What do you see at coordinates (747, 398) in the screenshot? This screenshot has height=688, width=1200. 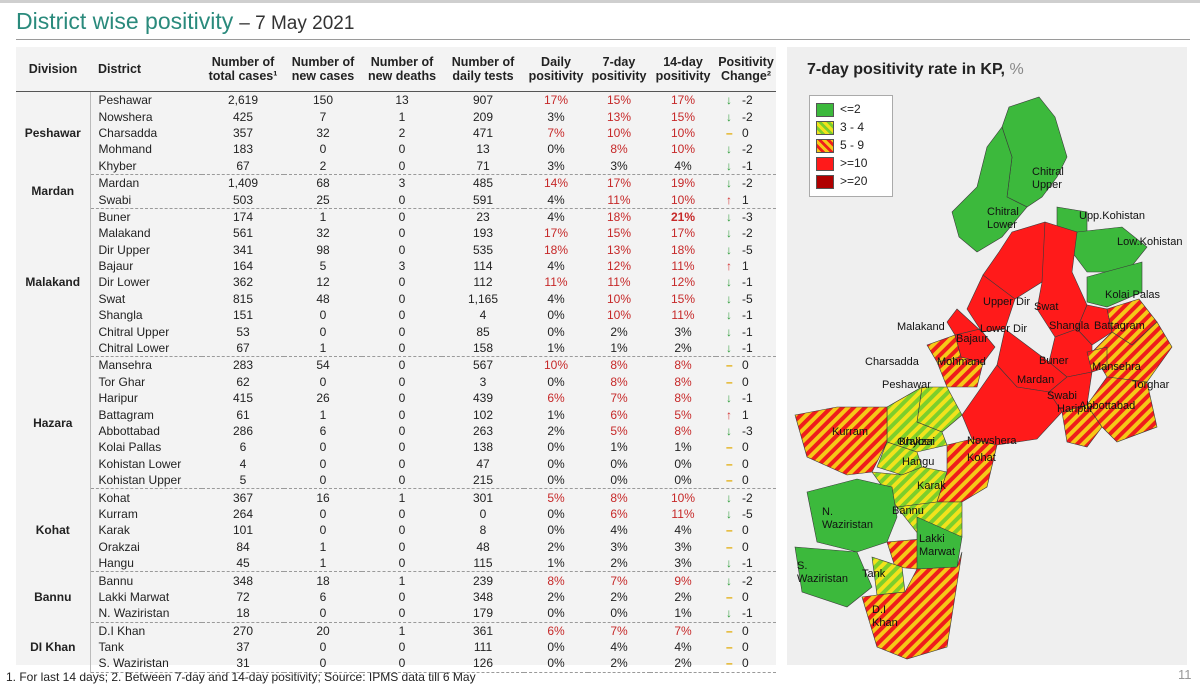 I see `change-value: -1` at bounding box center [747, 398].